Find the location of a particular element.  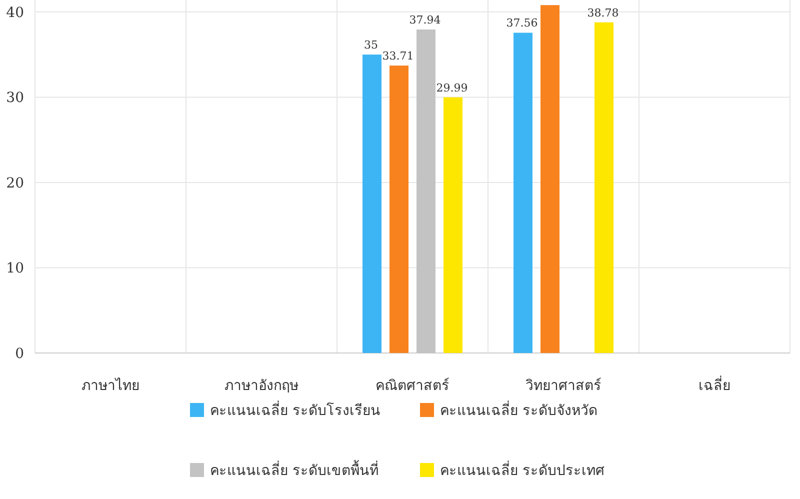

data-label: 35 is located at coordinates (371, 45).